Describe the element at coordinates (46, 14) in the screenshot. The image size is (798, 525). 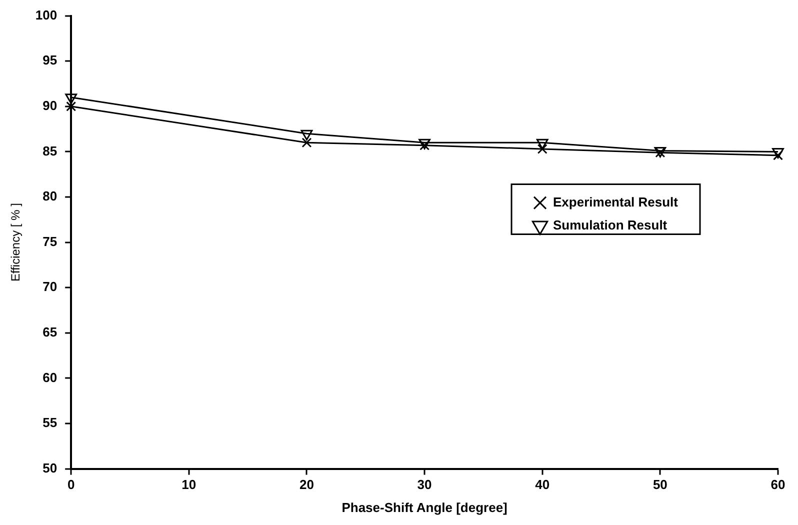
I see `y-tick-label: 100` at that location.